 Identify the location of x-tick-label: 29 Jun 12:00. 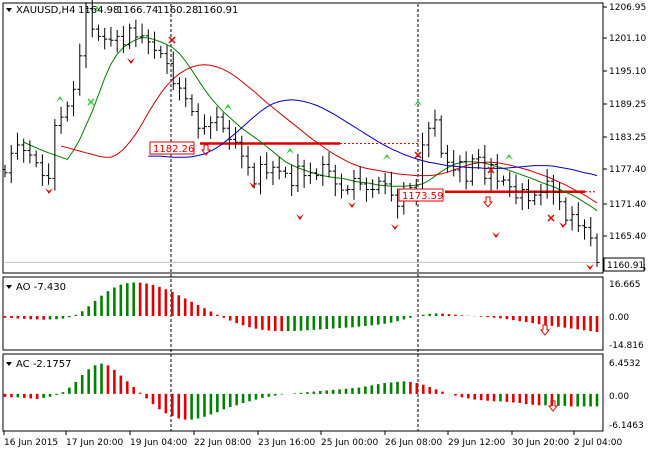
(476, 443).